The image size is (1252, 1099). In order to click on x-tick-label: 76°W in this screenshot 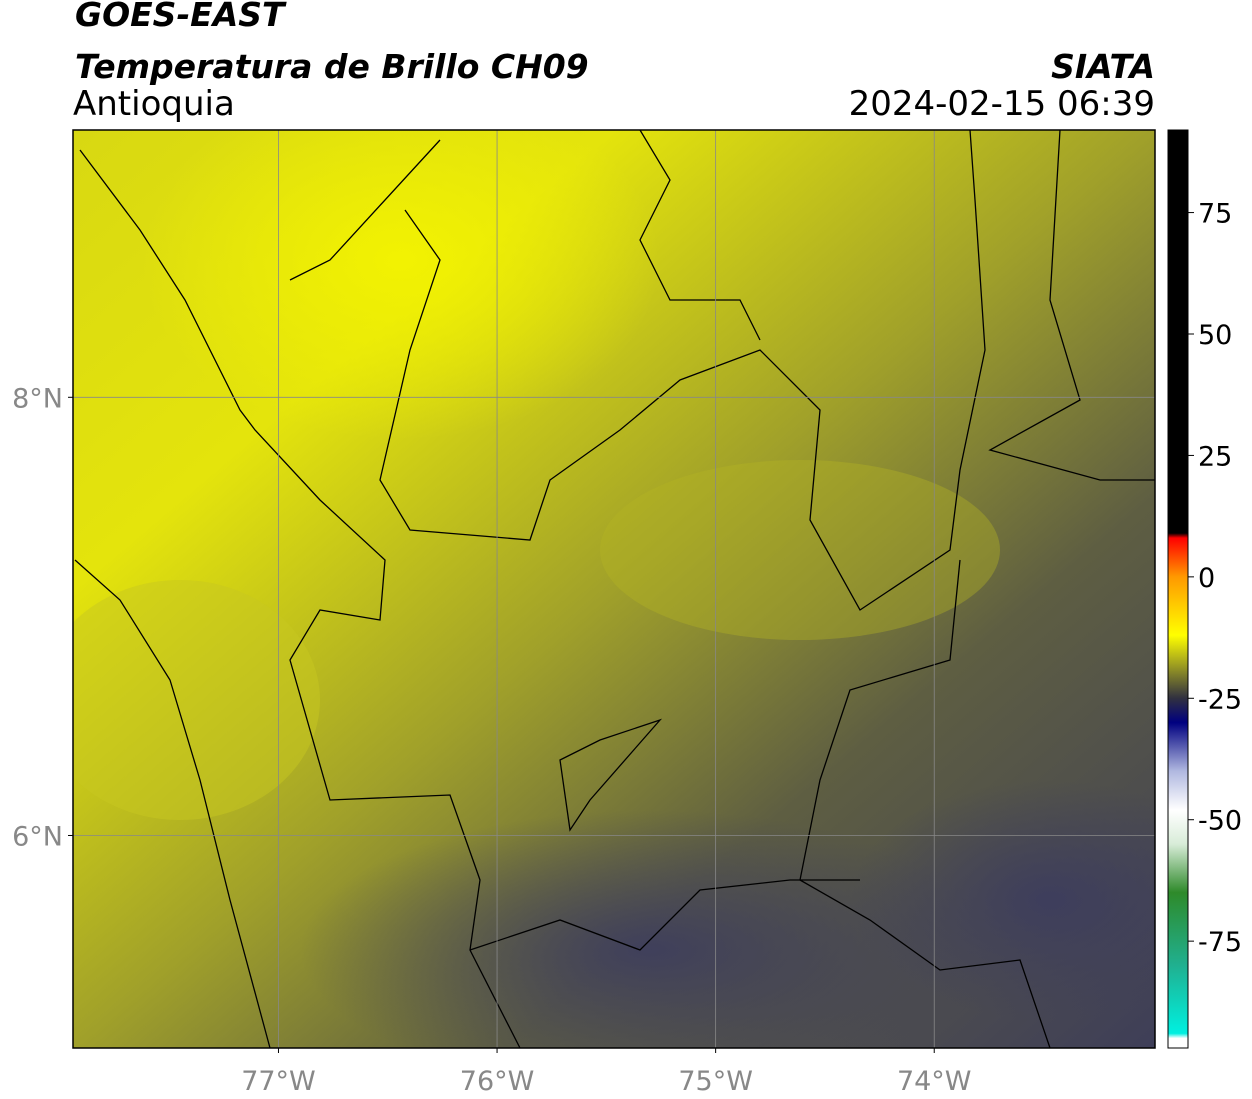, I will do `click(497, 1081)`.